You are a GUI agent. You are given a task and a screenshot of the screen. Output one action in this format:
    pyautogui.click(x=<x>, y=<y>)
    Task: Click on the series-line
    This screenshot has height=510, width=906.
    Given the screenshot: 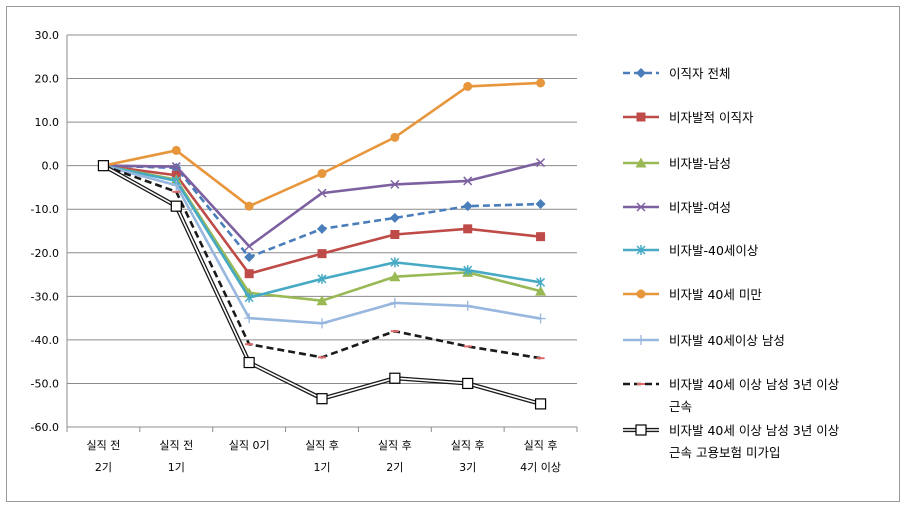 What is the action you would take?
    pyautogui.click(x=322, y=144)
    